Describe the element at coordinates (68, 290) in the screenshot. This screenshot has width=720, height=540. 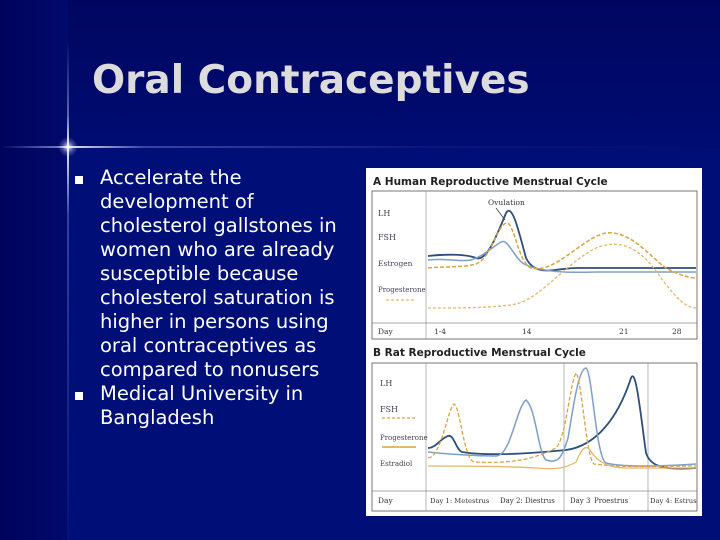
I see `light-flare-vertical` at that location.